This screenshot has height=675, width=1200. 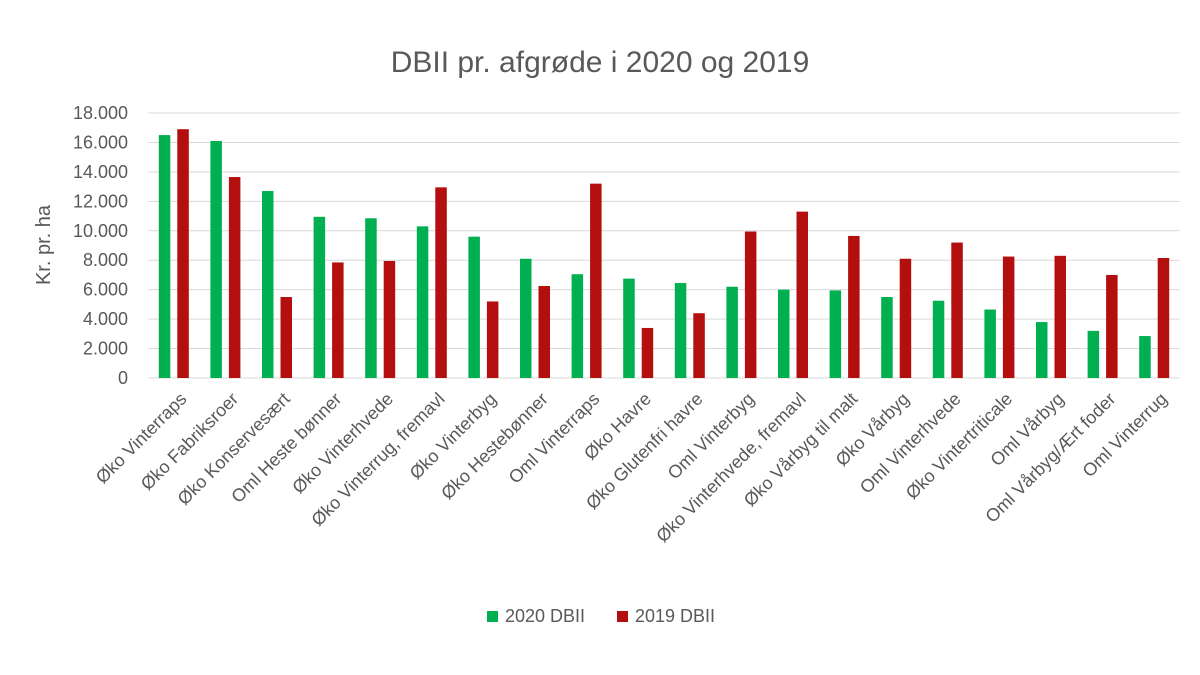 I want to click on legend: 2020 DBII 2019 DBII, so click(x=601, y=616).